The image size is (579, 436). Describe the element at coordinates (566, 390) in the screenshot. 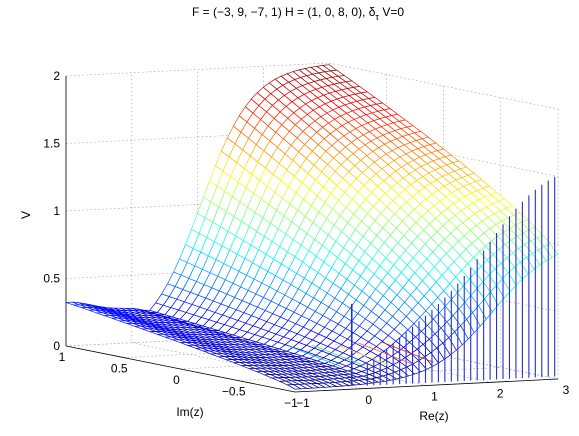

I see `x-tick-label: 3` at that location.